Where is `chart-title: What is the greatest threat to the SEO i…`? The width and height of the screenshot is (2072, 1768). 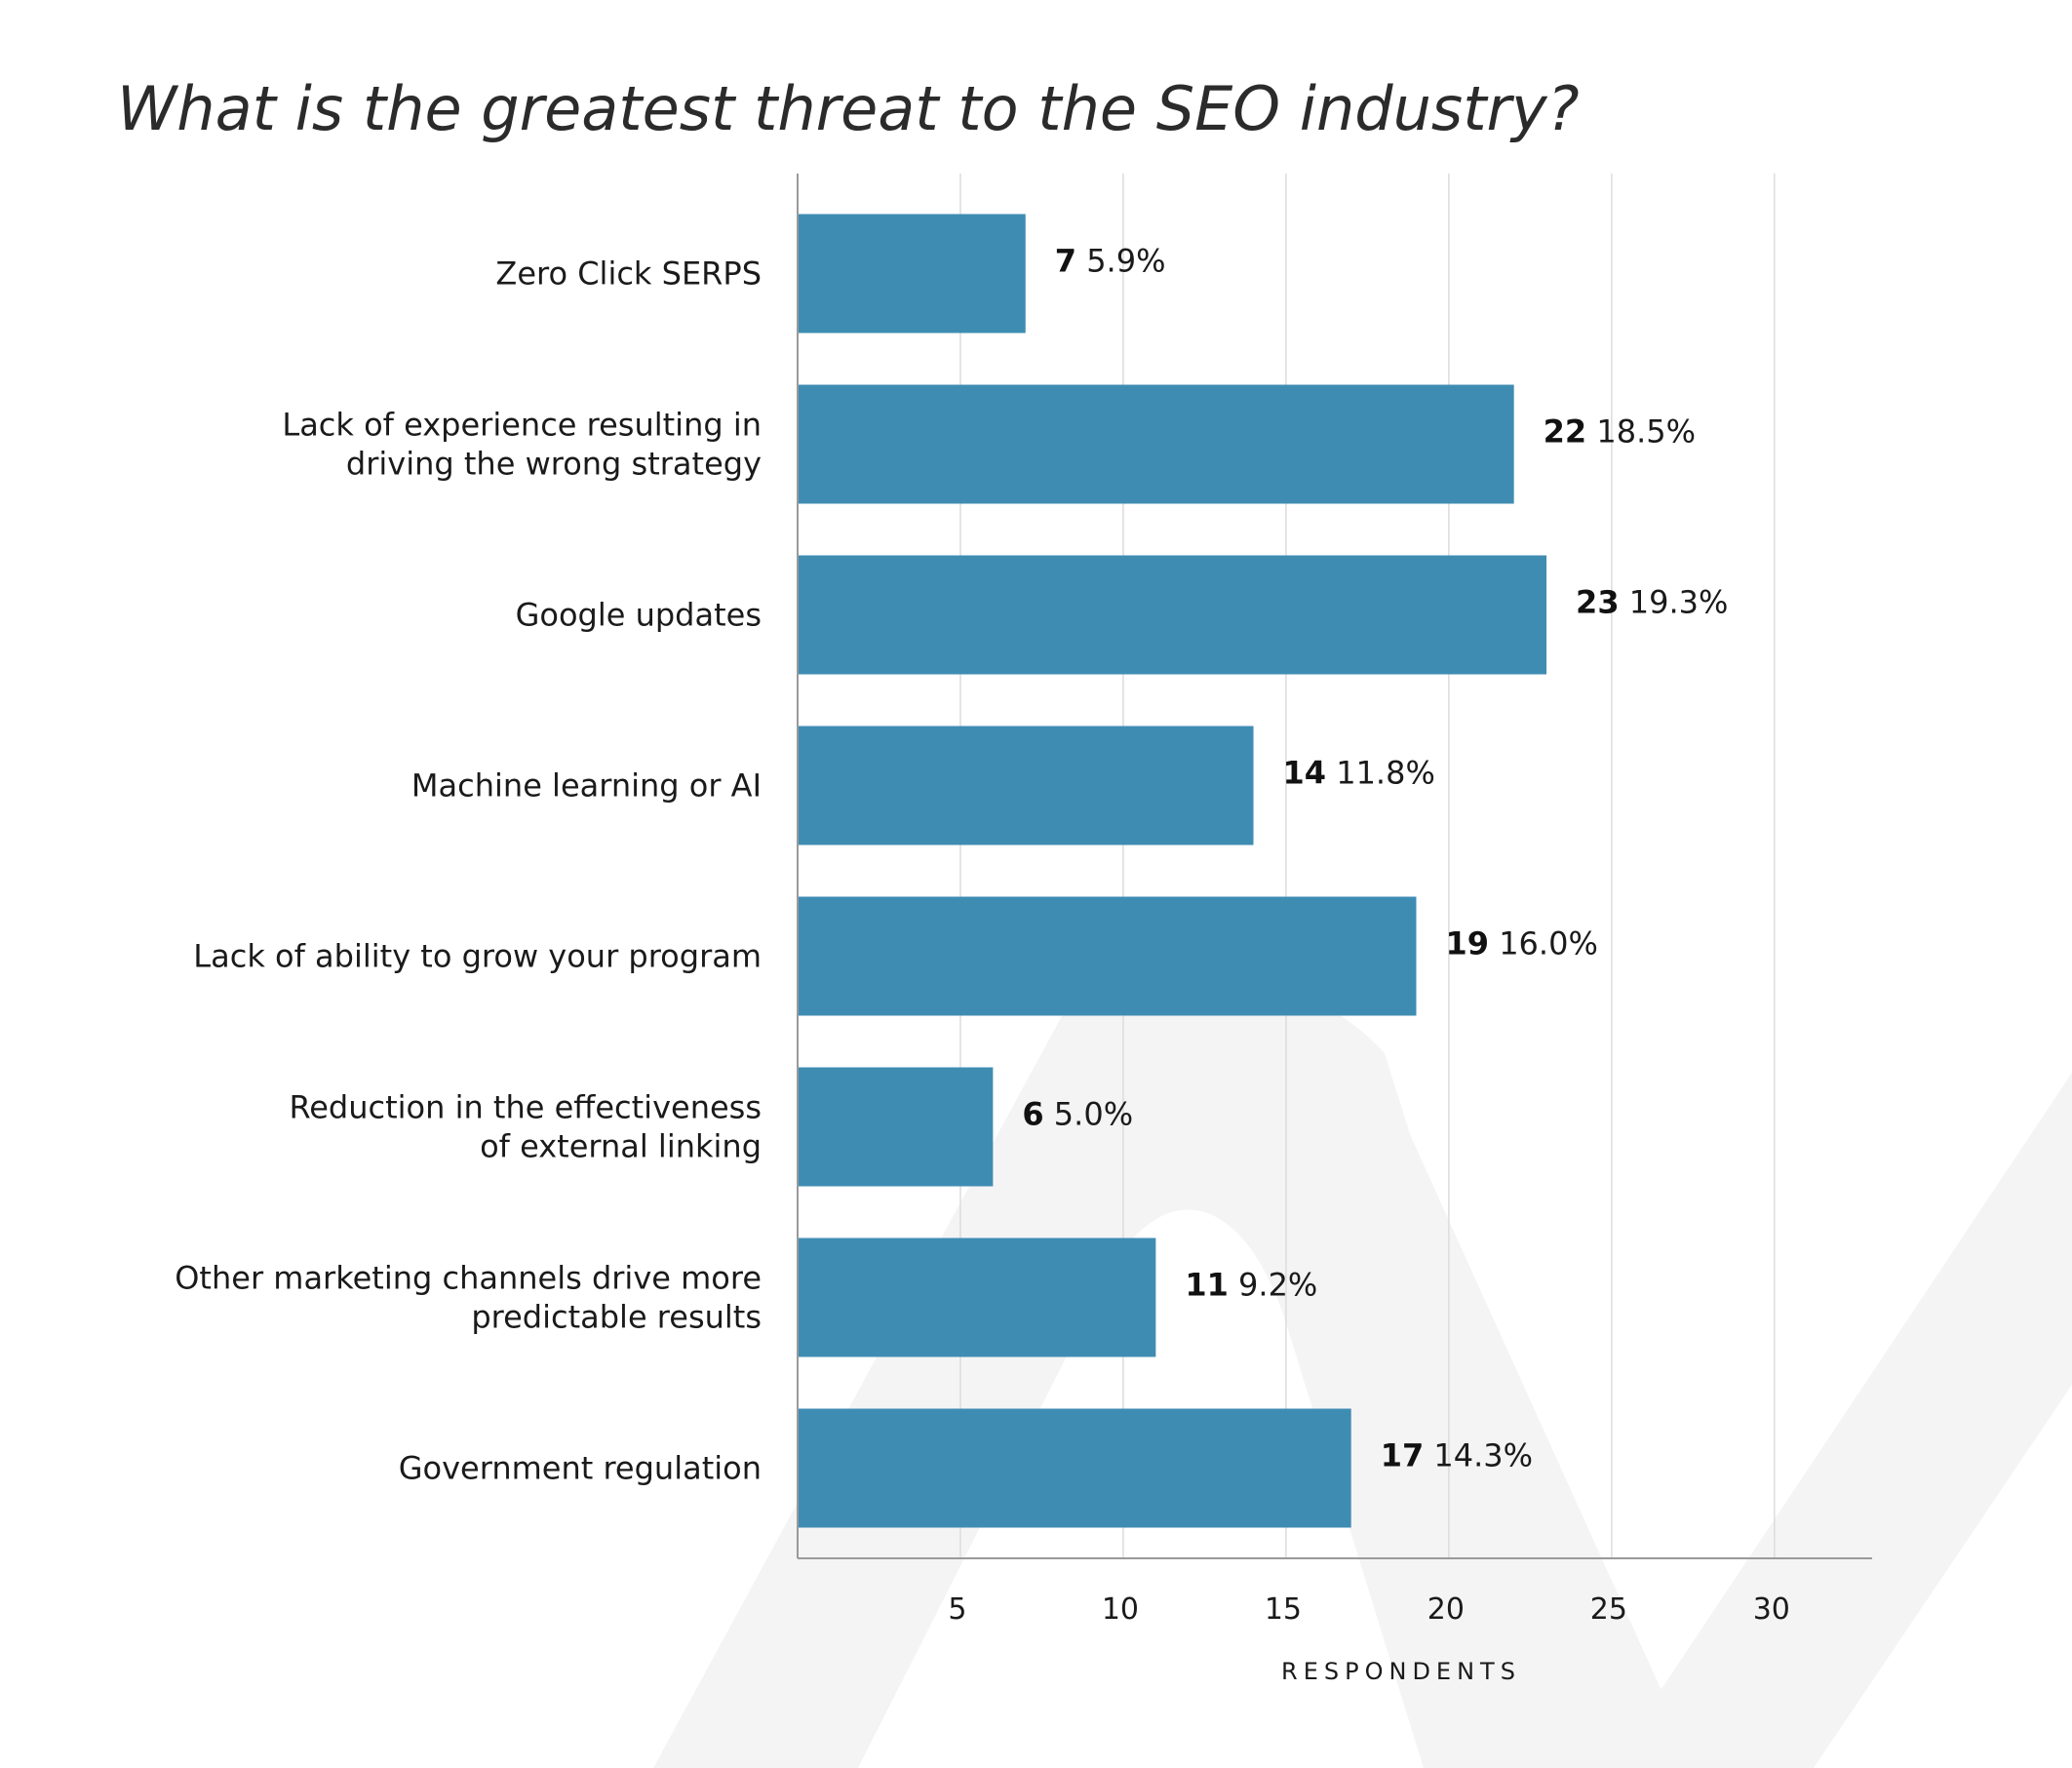 chart-title: What is the greatest threat to the SEO i… is located at coordinates (848, 108).